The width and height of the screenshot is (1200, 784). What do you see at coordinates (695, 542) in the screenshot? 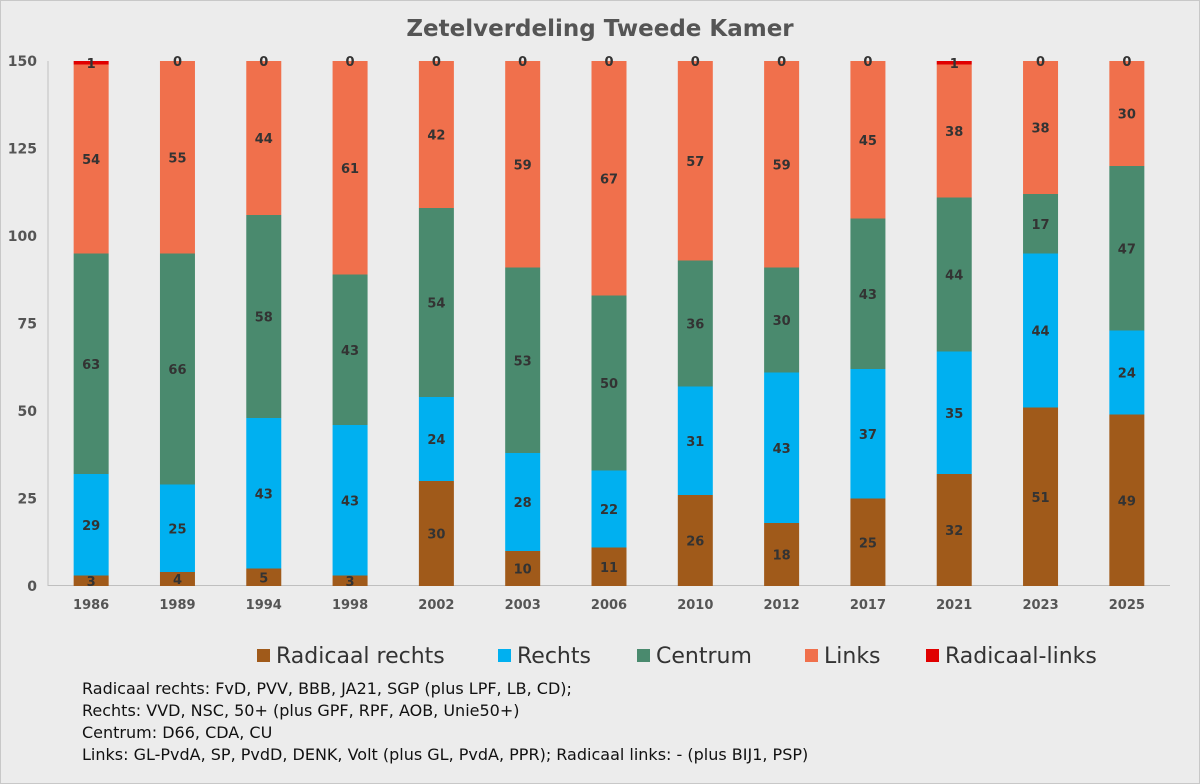
I see `data-label: 26` at bounding box center [695, 542].